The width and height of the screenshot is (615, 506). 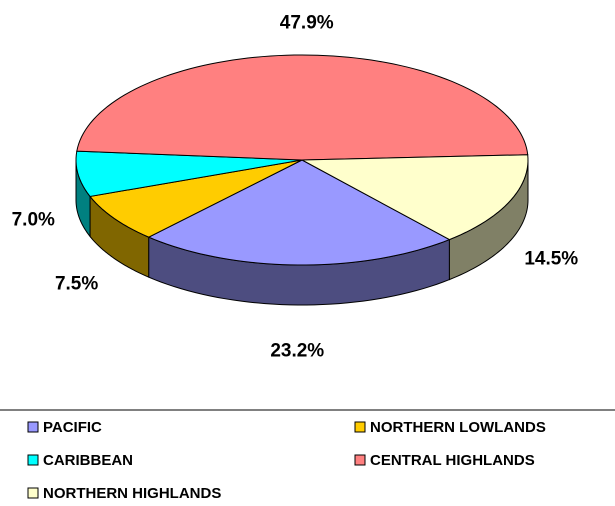 What do you see at coordinates (33, 219) in the screenshot?
I see `data-label: 7.0%` at bounding box center [33, 219].